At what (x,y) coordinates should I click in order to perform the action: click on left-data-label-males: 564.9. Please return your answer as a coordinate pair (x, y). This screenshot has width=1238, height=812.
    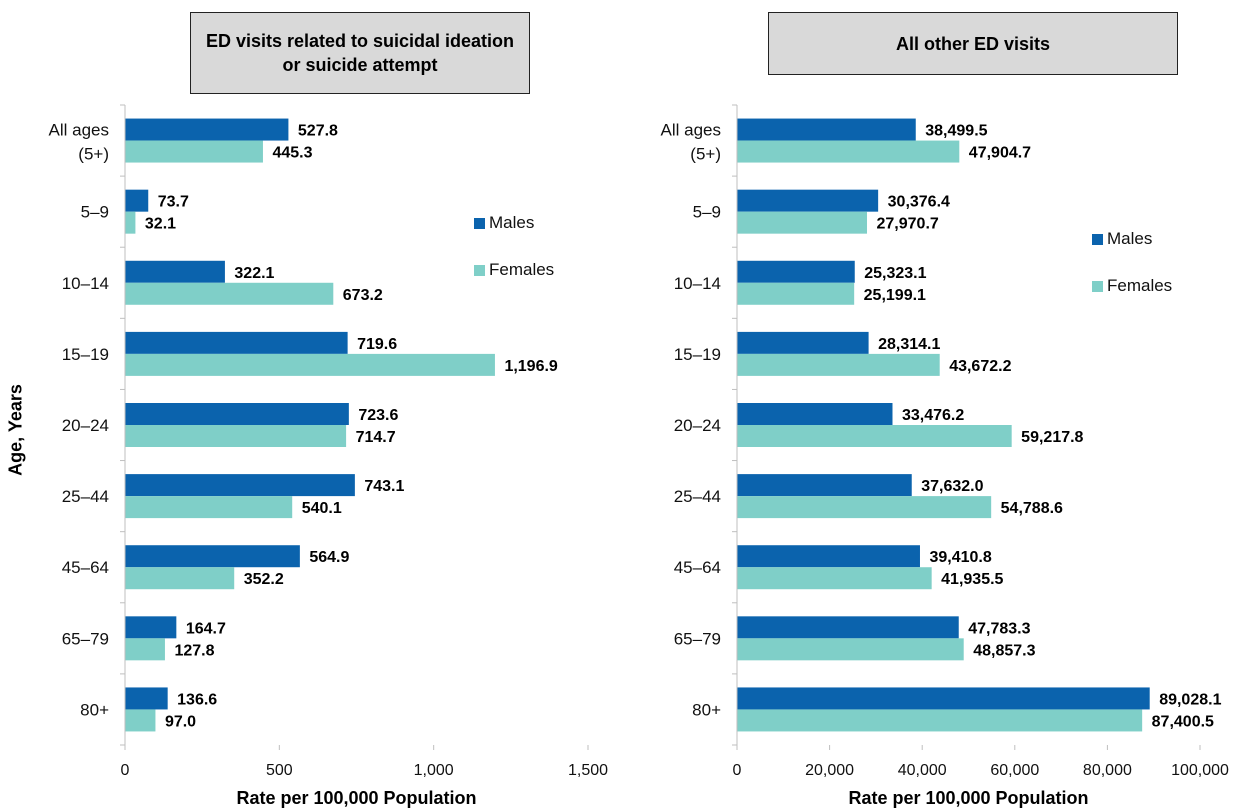
    Looking at the image, I should click on (329, 557).